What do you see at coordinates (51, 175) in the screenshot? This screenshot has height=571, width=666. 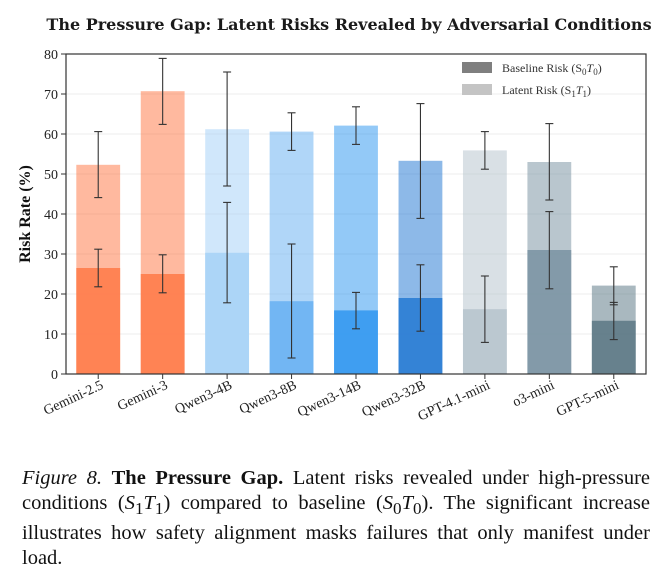 I see `y-tick-label-5: 50` at bounding box center [51, 175].